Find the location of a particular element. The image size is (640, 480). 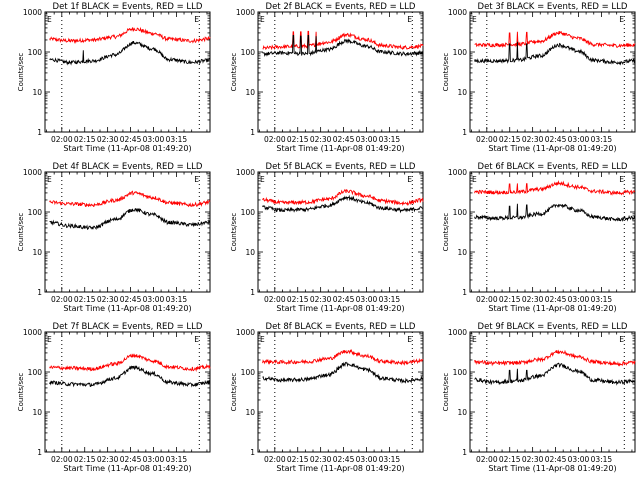

panel-title: Det 3f BLACK = Events, RED = LLD is located at coordinates (553, 7).